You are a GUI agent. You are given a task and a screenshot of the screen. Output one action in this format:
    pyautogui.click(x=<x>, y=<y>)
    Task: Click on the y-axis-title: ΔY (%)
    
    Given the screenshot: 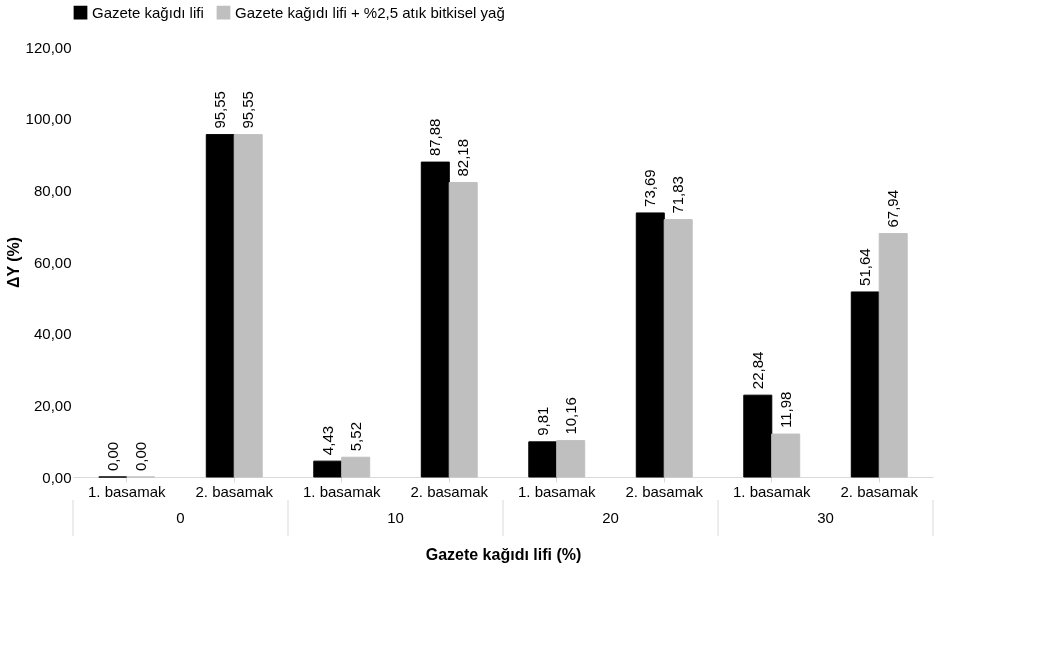 What is the action you would take?
    pyautogui.click(x=13, y=262)
    